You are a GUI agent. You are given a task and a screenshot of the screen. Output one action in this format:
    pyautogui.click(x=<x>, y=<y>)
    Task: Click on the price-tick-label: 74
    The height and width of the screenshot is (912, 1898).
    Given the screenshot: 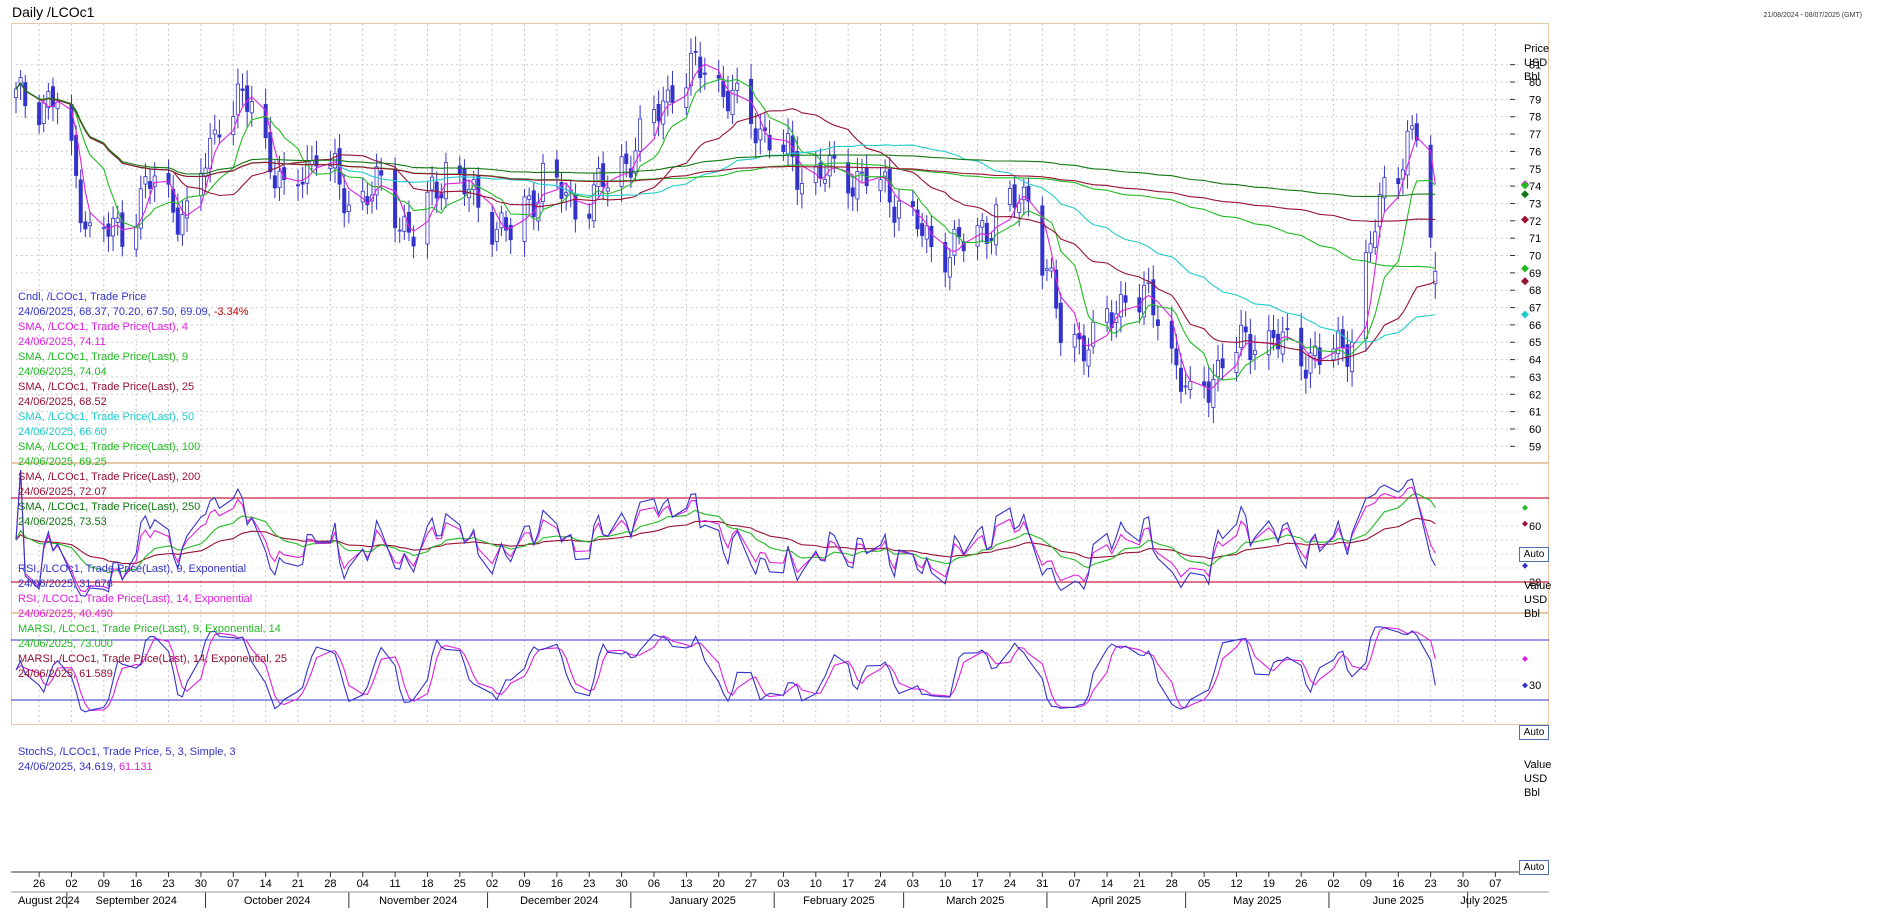 What is the action you would take?
    pyautogui.click(x=1535, y=187)
    